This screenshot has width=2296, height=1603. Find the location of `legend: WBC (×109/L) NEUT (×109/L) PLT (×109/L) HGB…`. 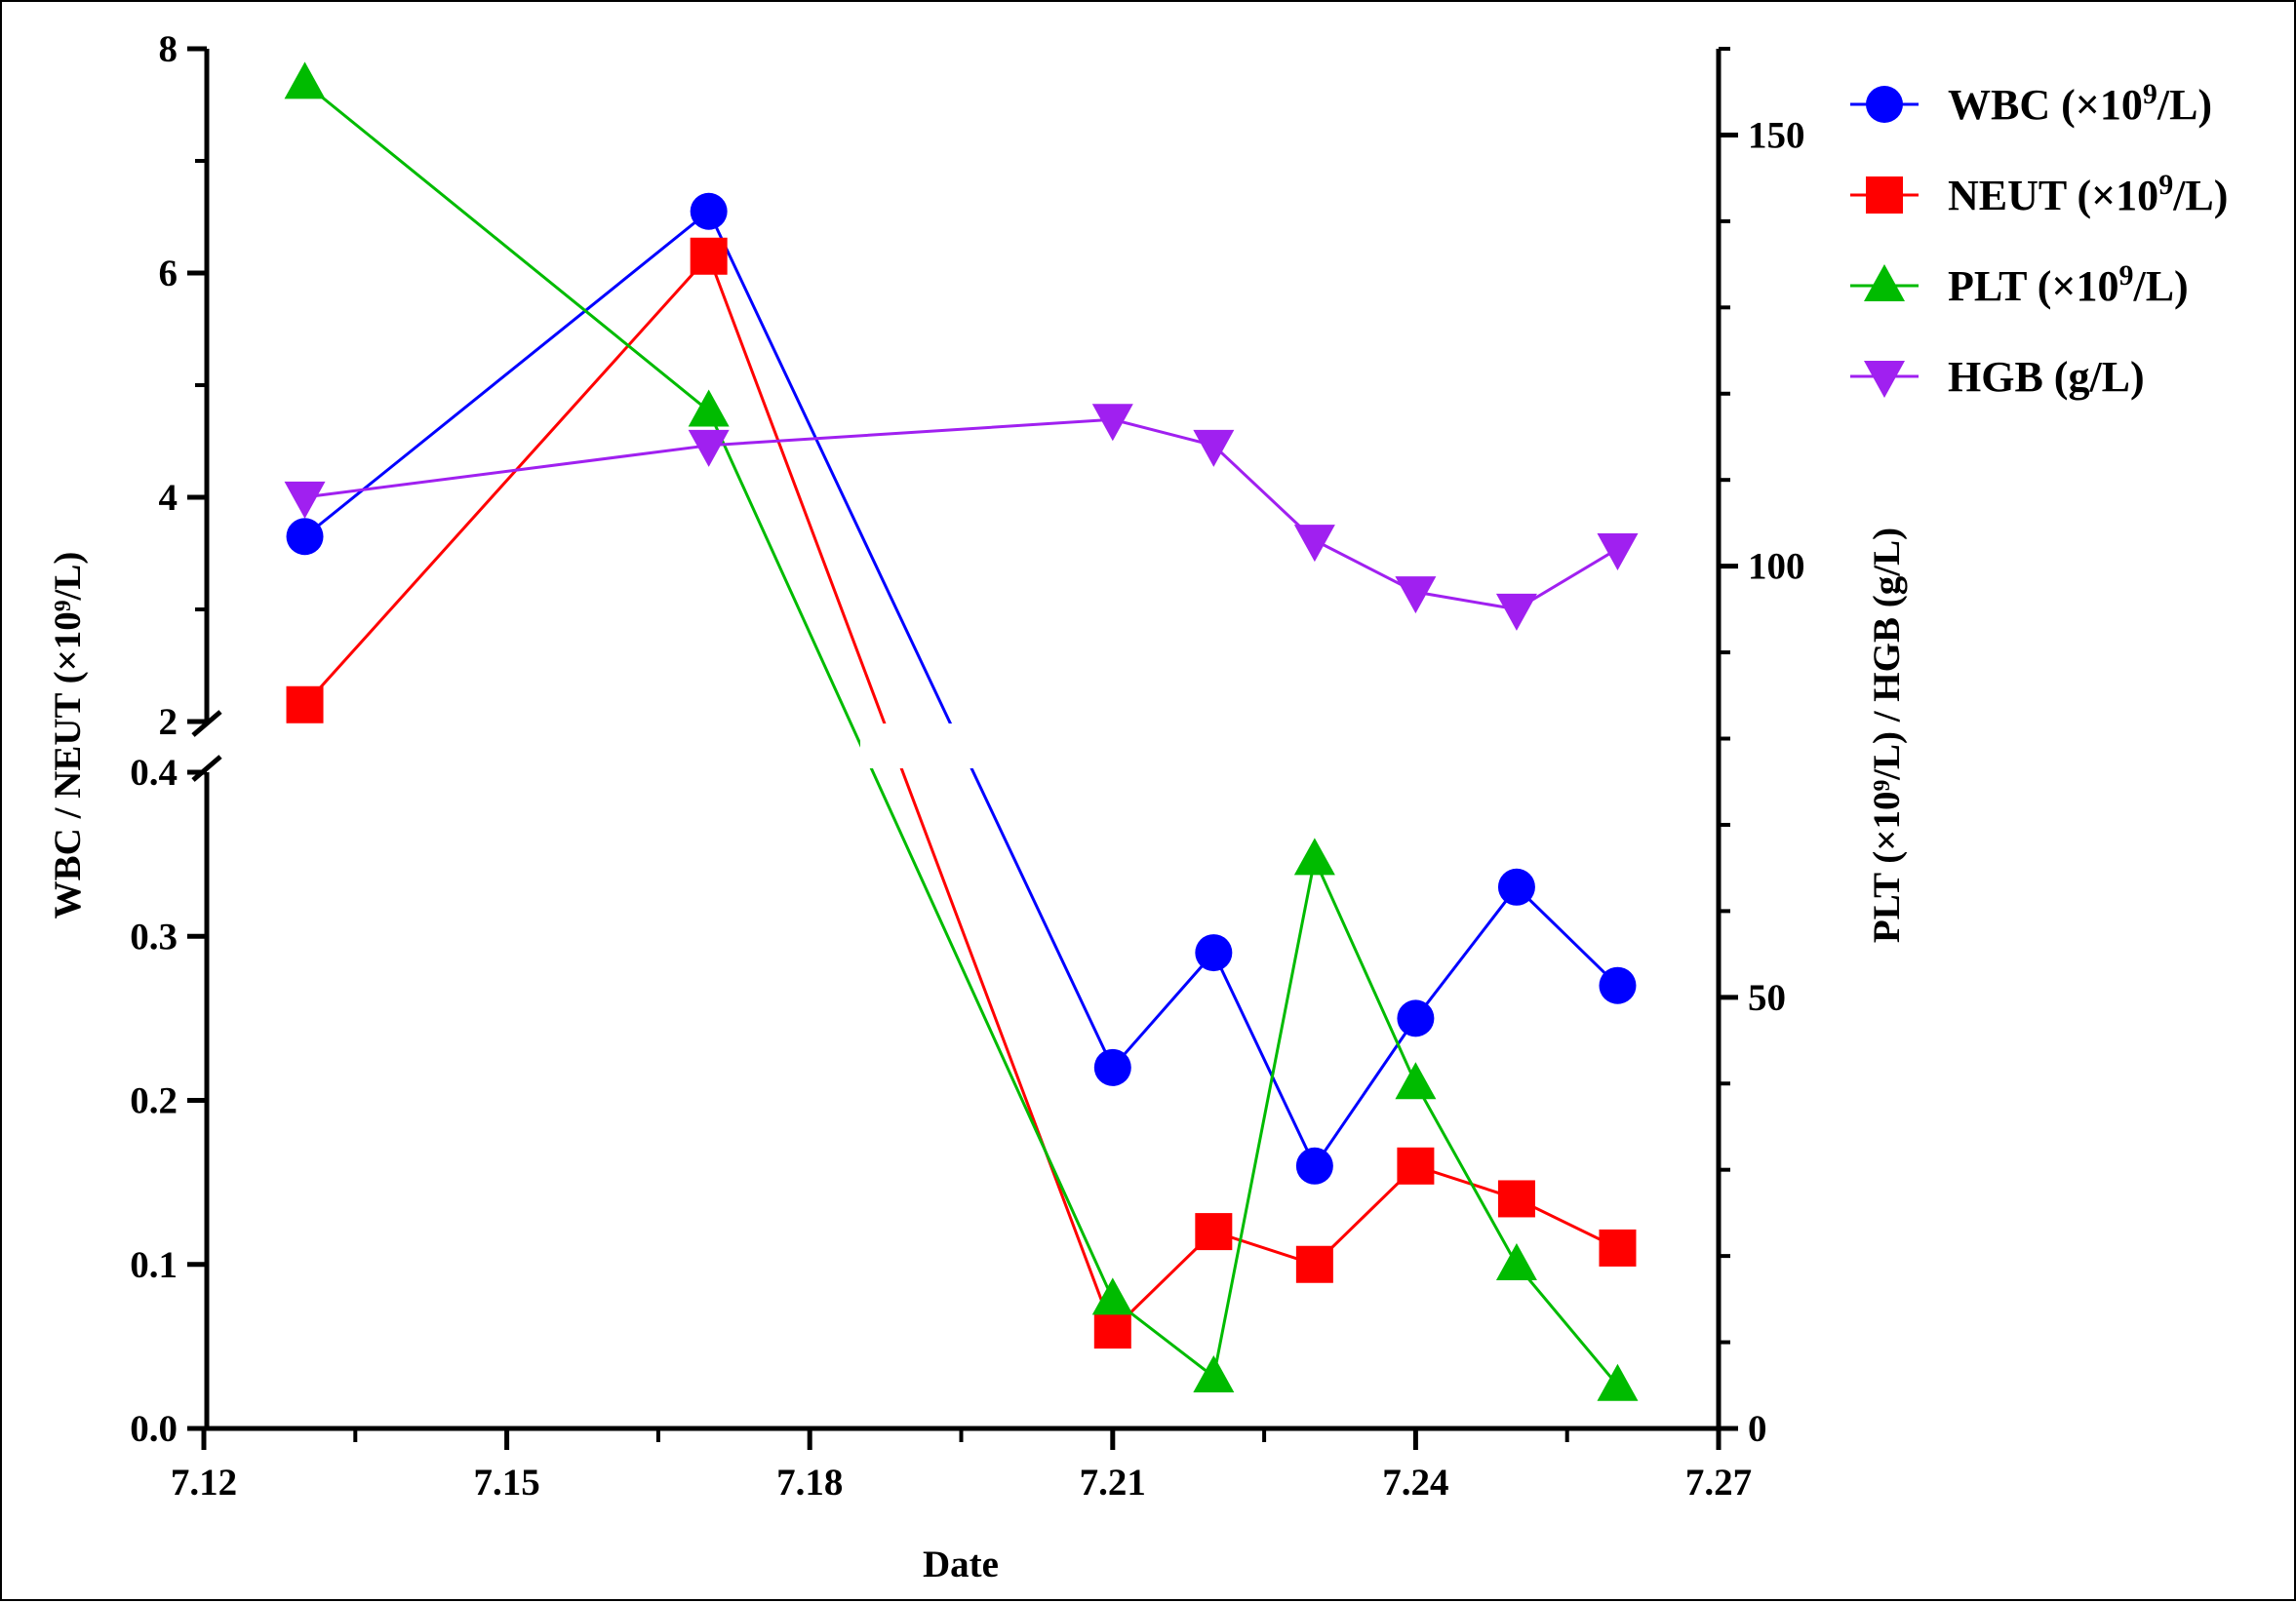

legend: WBC (×109/L) NEUT (×109/L) PLT (×109/L) HGB… is located at coordinates (2039, 239).